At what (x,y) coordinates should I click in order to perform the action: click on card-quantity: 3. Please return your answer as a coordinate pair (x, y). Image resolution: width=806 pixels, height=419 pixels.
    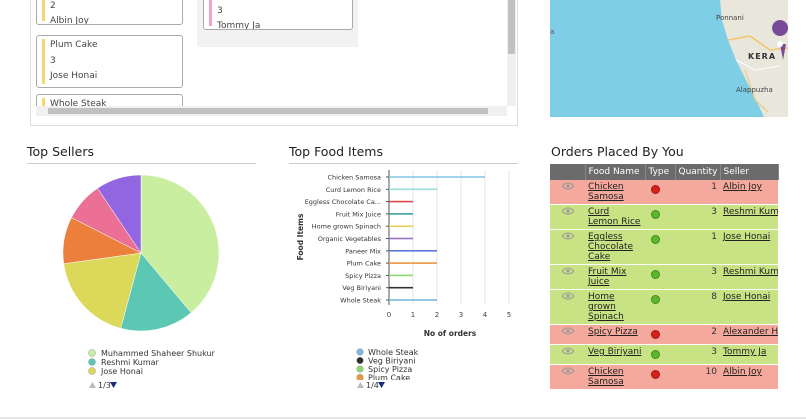
    Looking at the image, I should click on (53, 61).